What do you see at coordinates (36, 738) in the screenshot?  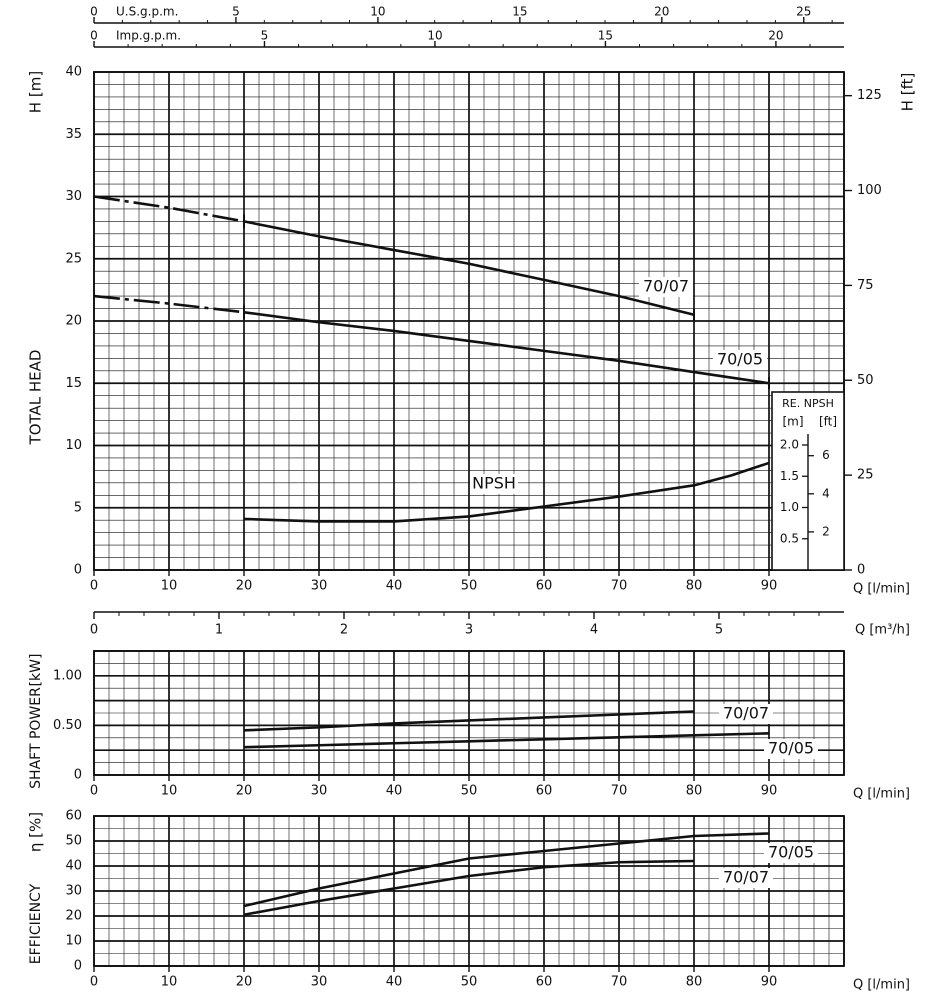 I see `power-y-axis-label: SHAFT POWER` at bounding box center [36, 738].